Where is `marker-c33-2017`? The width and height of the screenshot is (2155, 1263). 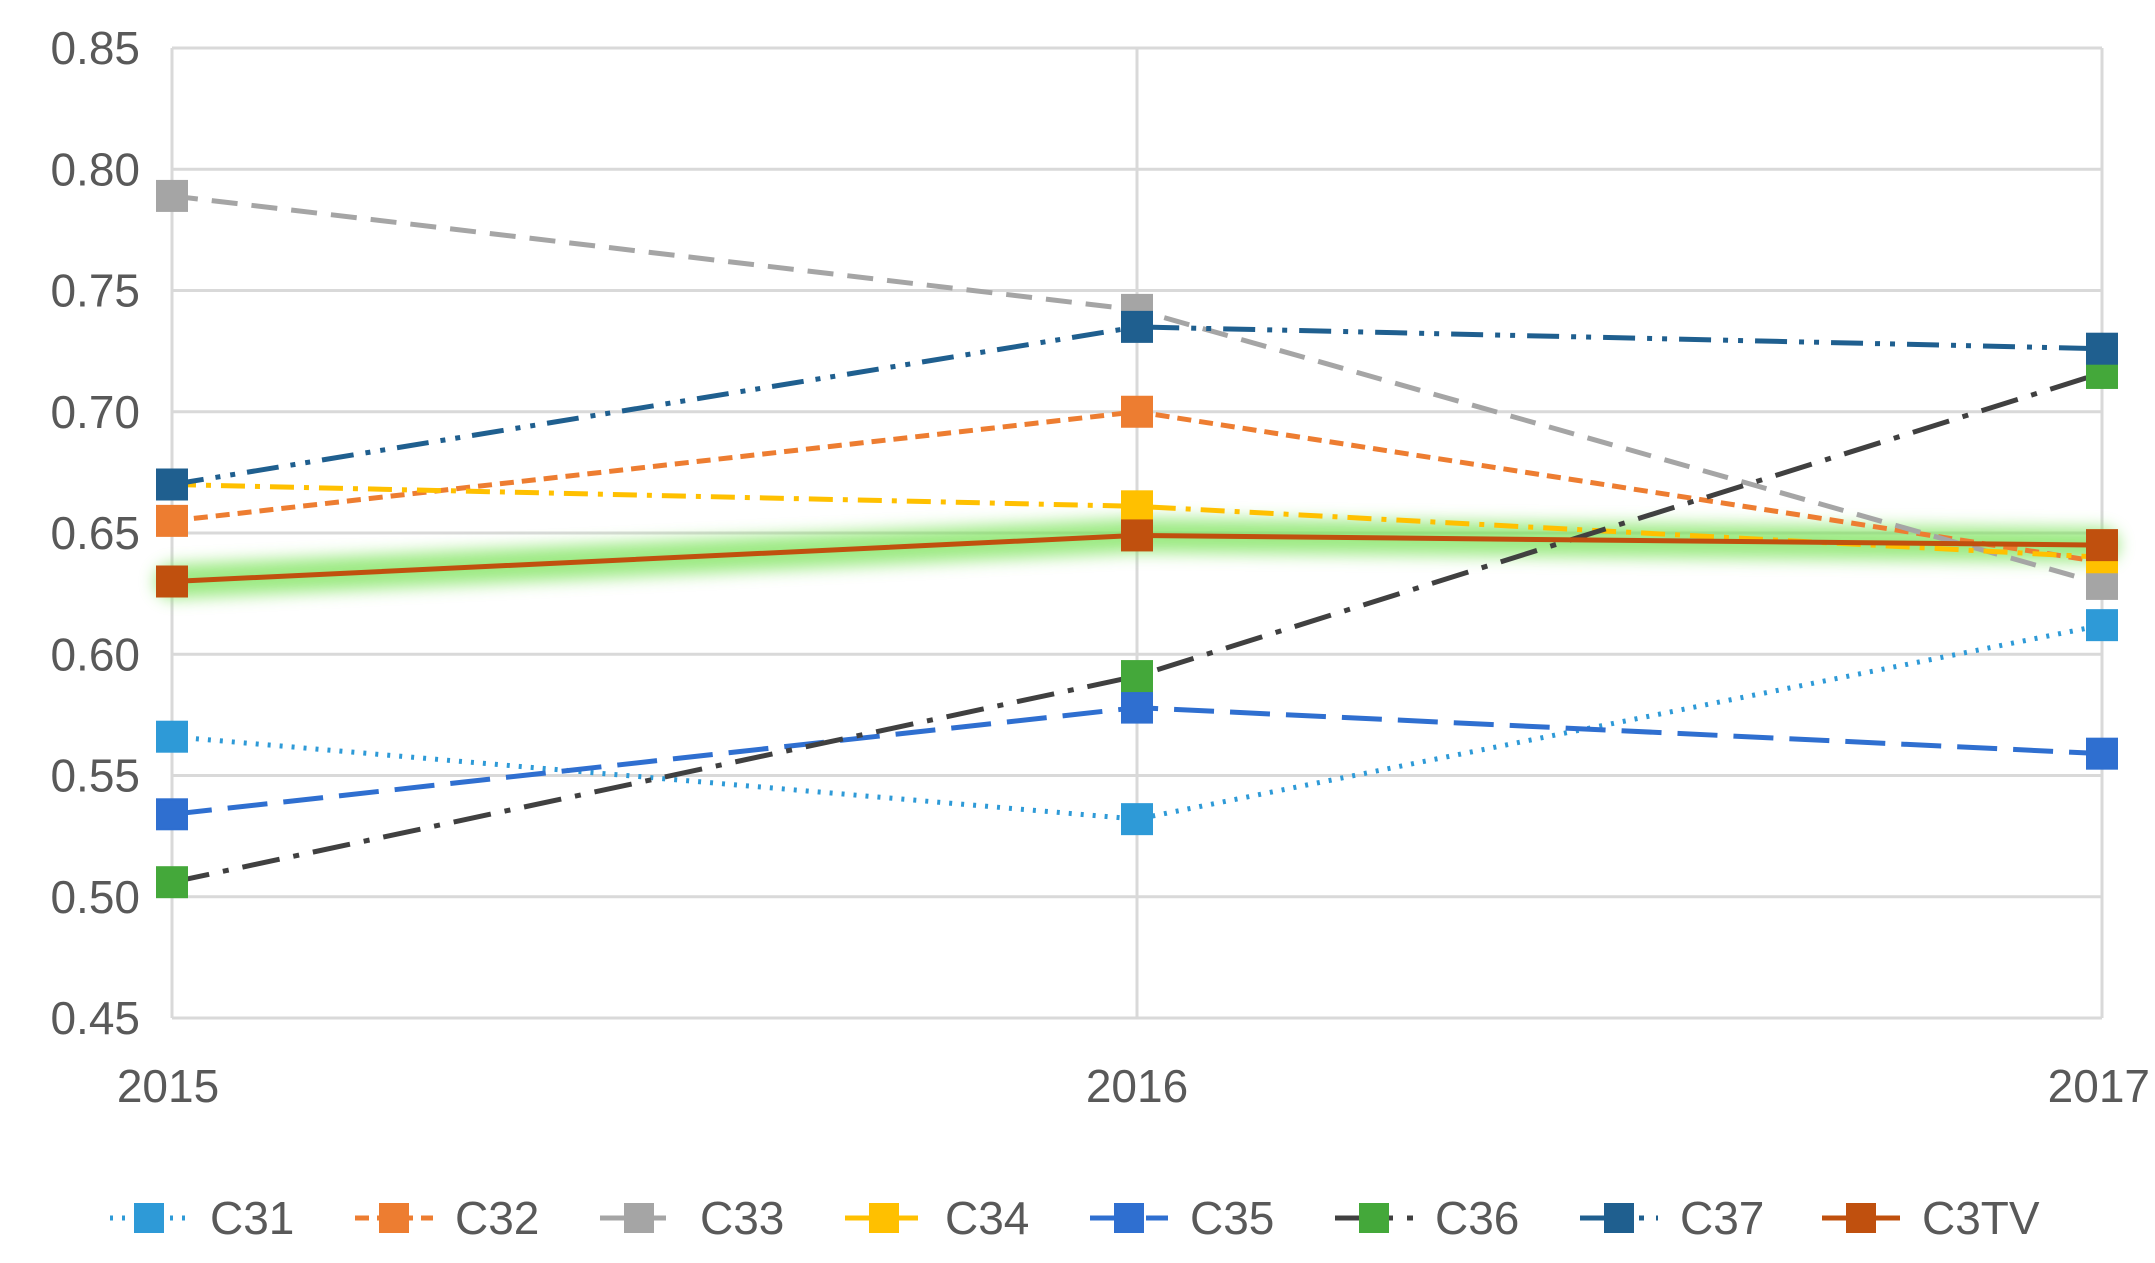 marker-c33-2017 is located at coordinates (2102, 583).